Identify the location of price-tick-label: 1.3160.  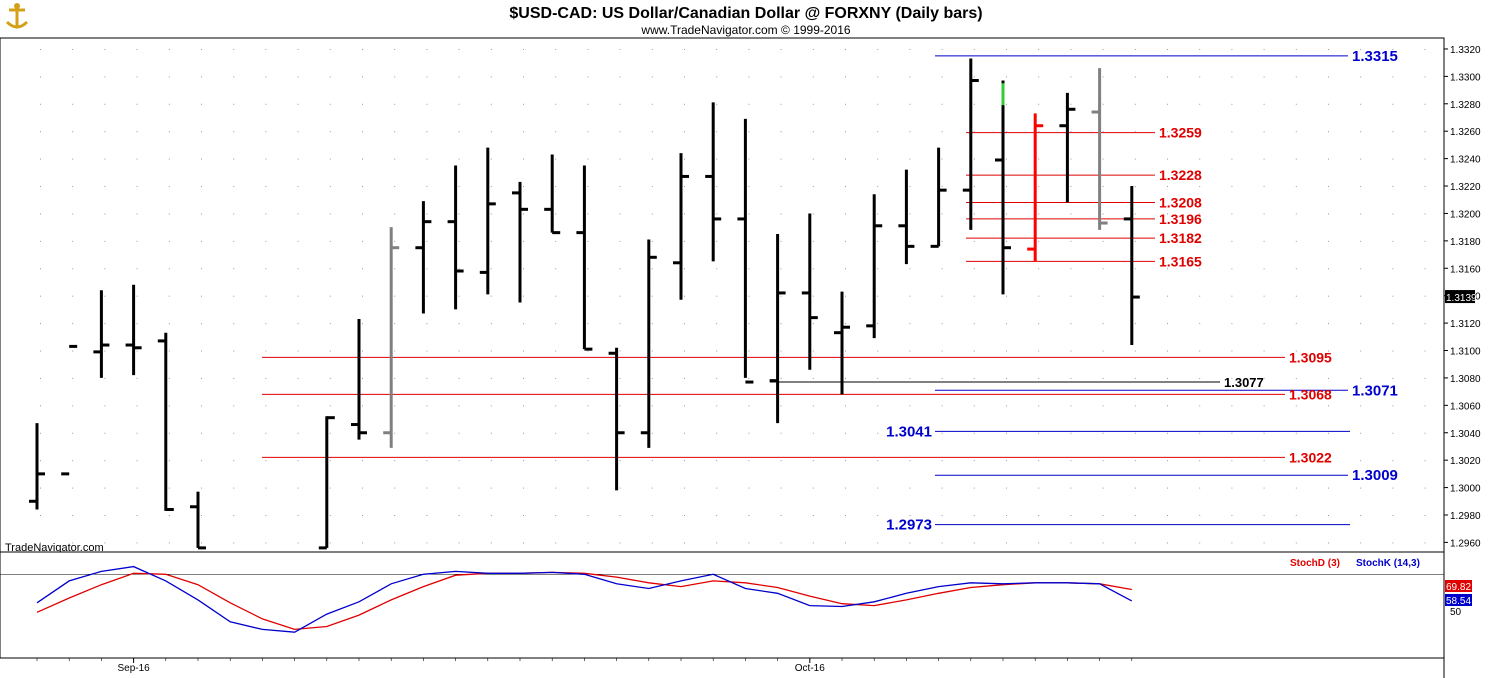
(1465, 269).